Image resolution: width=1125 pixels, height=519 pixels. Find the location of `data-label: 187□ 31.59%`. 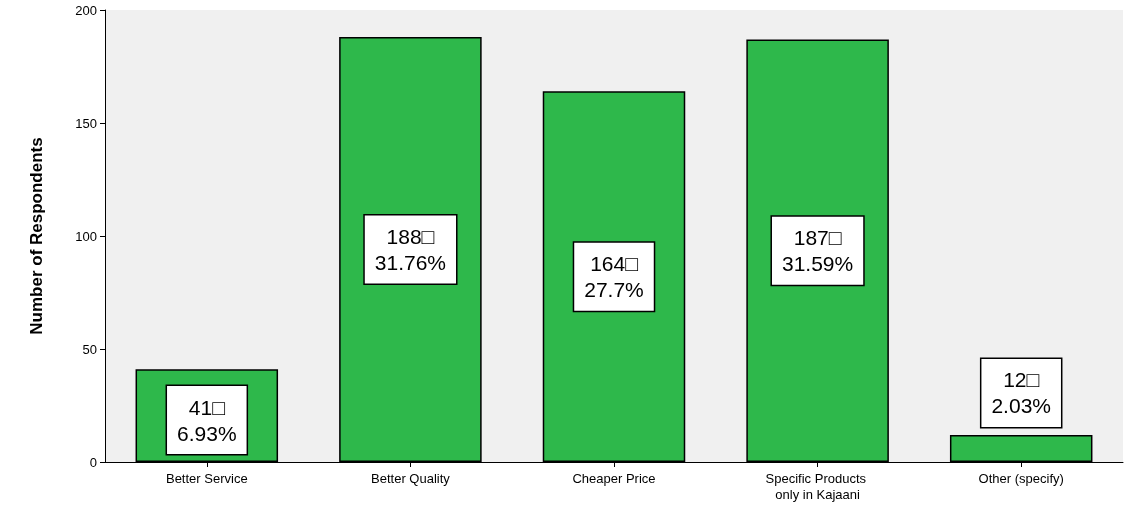

data-label: 187□ 31.59% is located at coordinates (817, 251).